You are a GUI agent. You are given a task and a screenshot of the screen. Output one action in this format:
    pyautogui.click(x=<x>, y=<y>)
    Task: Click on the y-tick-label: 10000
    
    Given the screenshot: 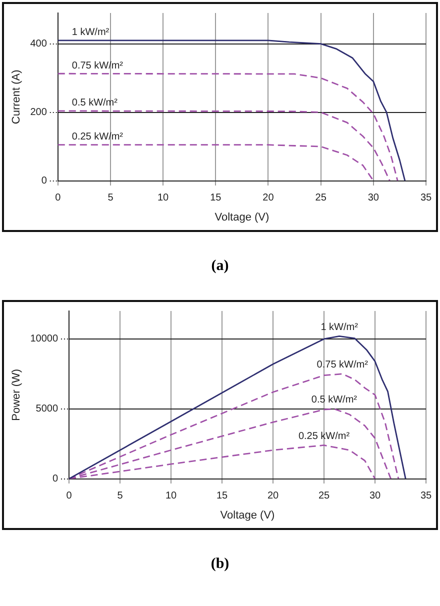 What is the action you would take?
    pyautogui.click(x=44, y=339)
    